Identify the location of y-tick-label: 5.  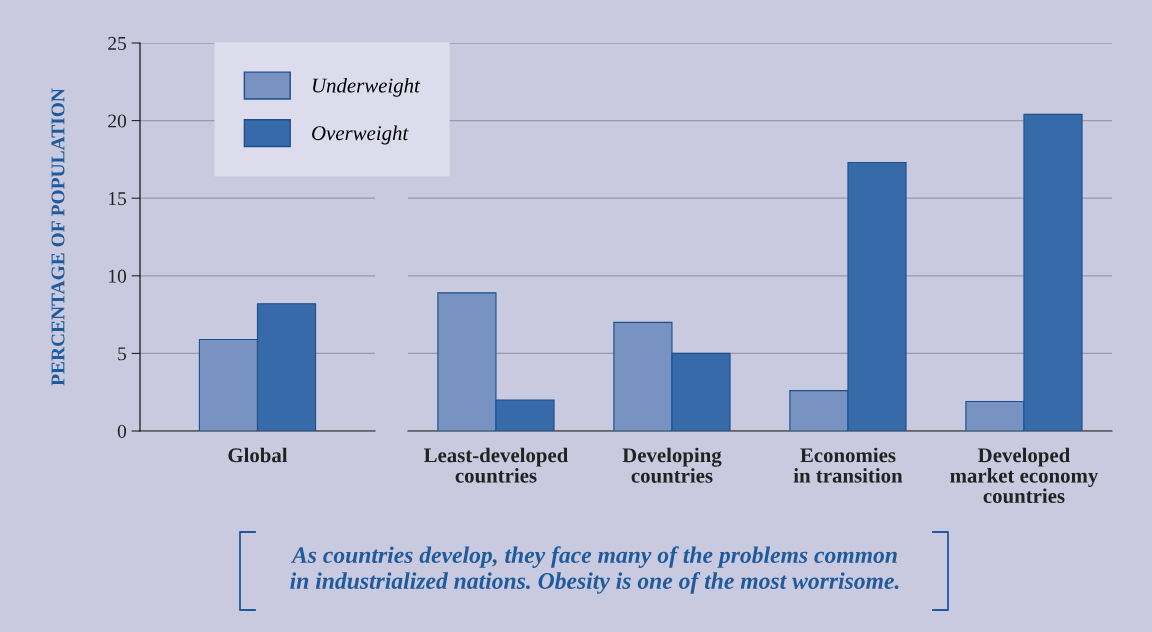
(122, 354).